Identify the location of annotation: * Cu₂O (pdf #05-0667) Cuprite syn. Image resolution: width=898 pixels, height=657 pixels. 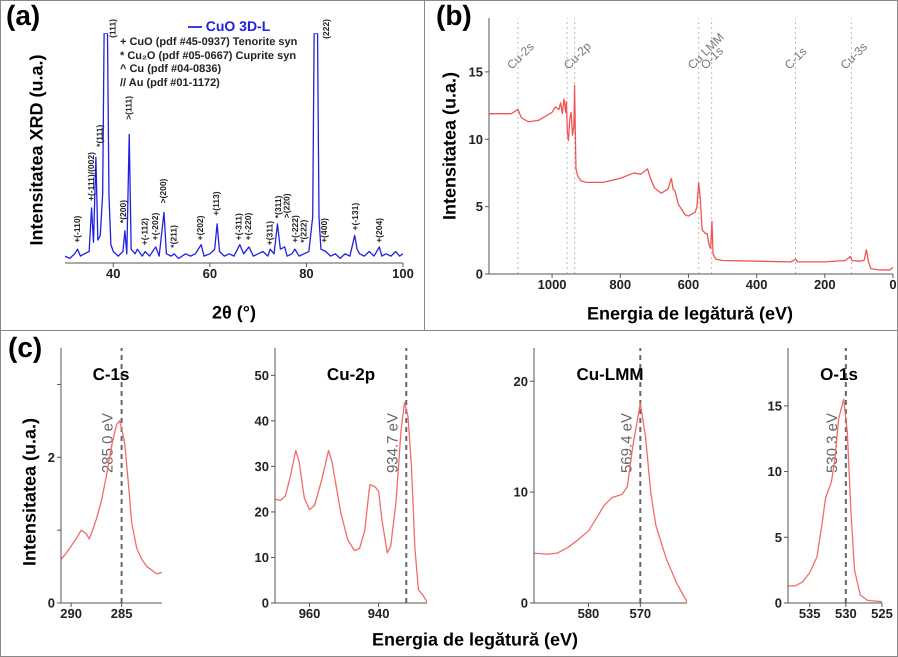
(208, 56).